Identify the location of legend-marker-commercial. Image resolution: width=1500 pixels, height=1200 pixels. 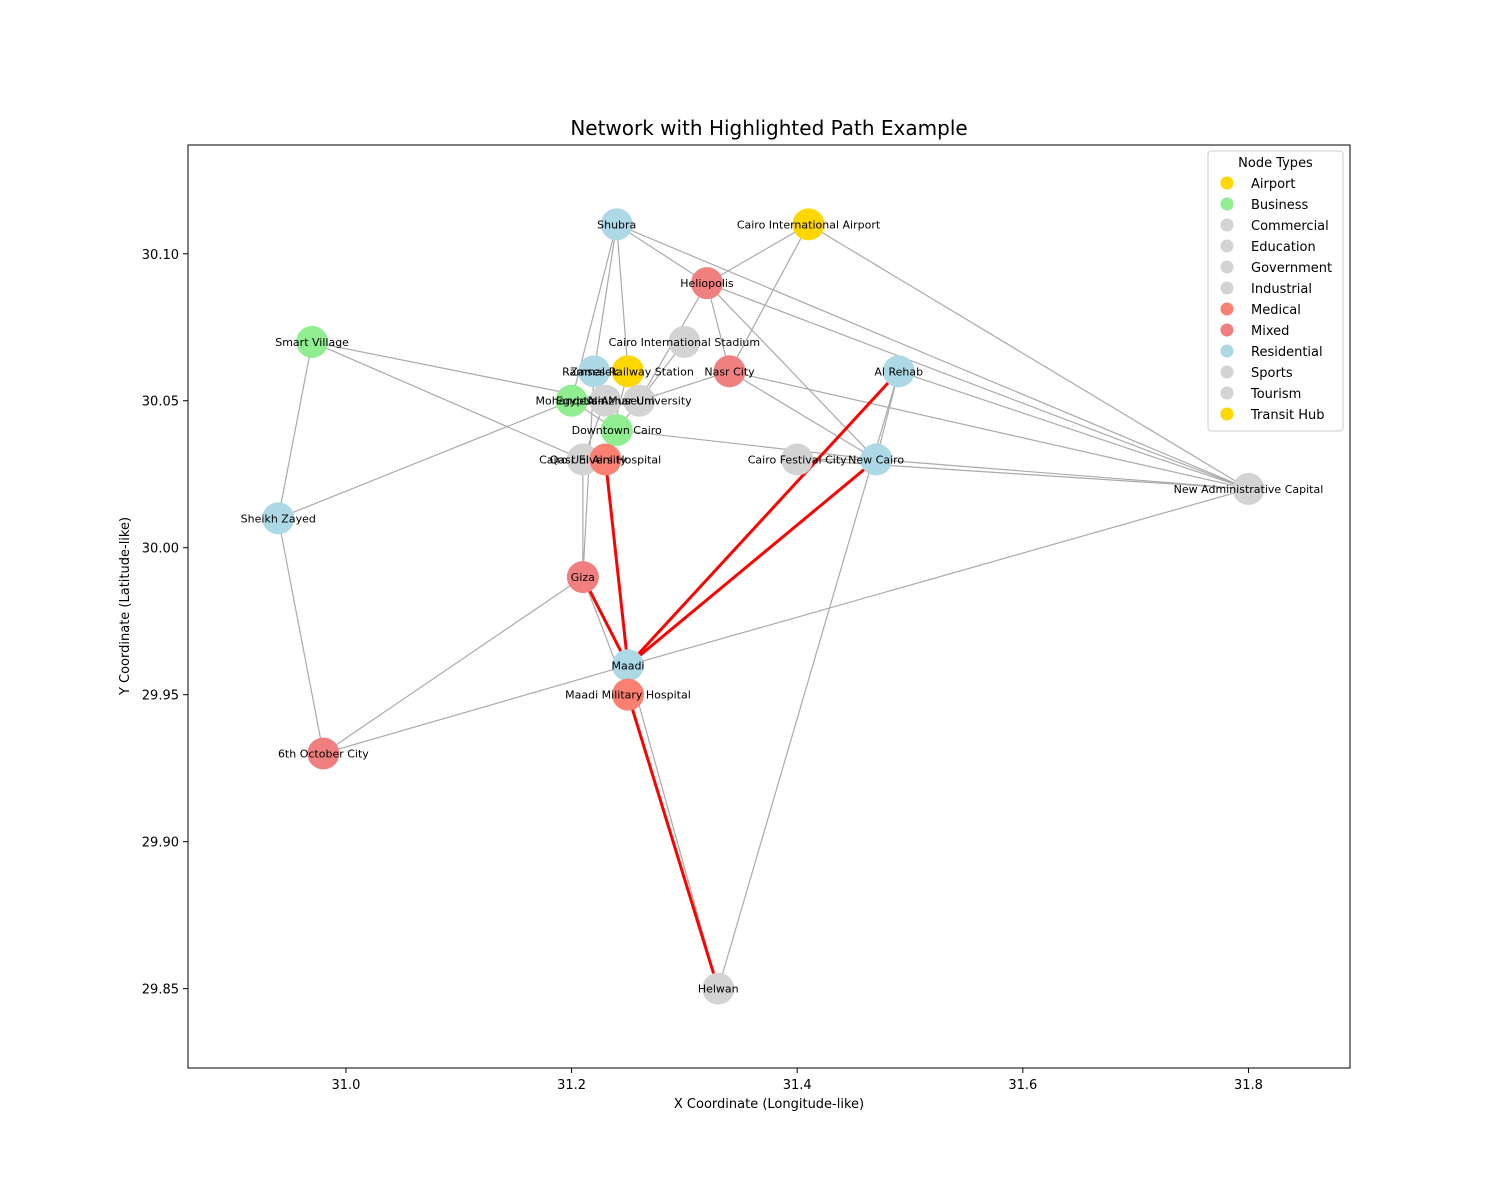
(1227, 225).